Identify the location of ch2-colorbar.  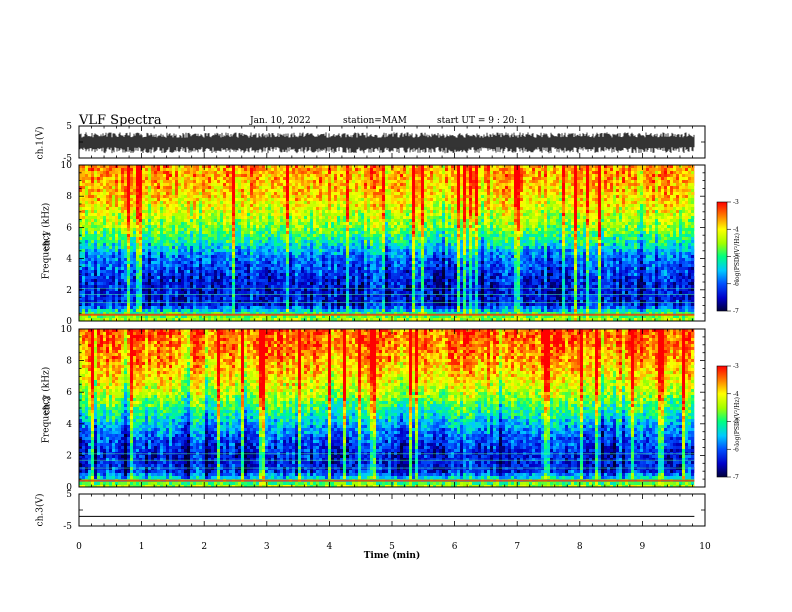
(722, 421).